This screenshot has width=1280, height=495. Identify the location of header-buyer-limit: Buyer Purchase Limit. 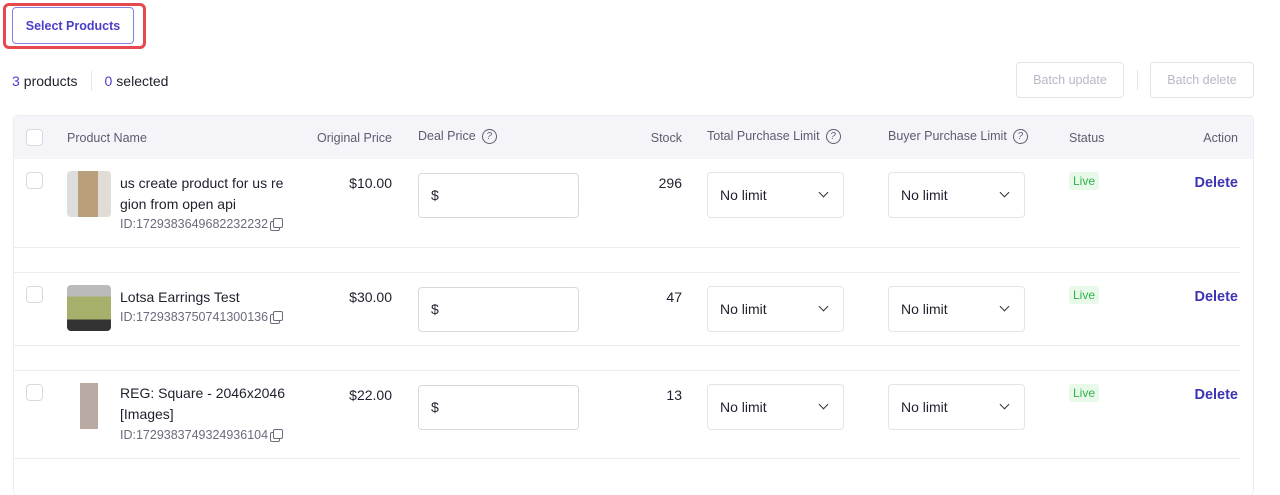
(947, 136).